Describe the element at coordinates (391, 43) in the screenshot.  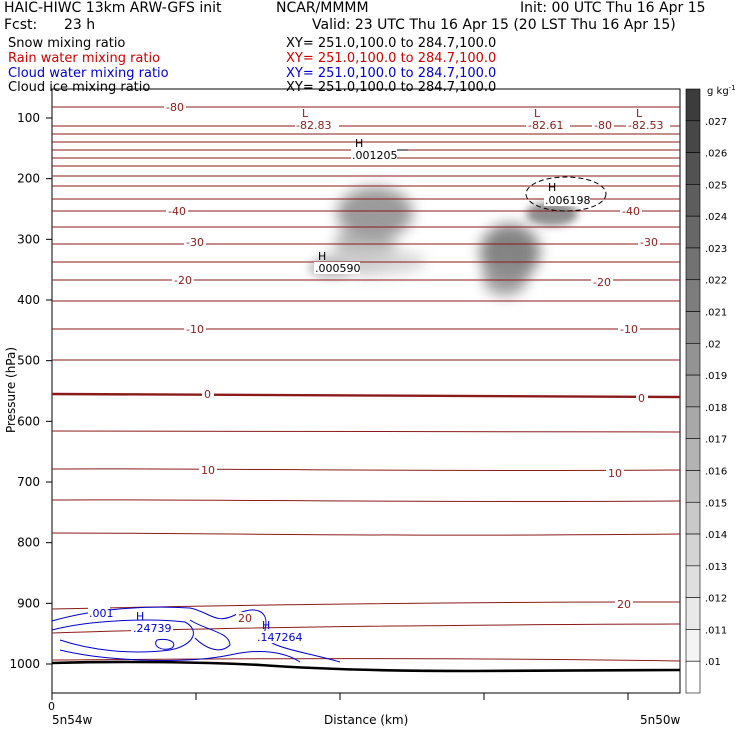
I see `field-xy-snow: XY= 251.0,100.0 to 284.7,100.0` at that location.